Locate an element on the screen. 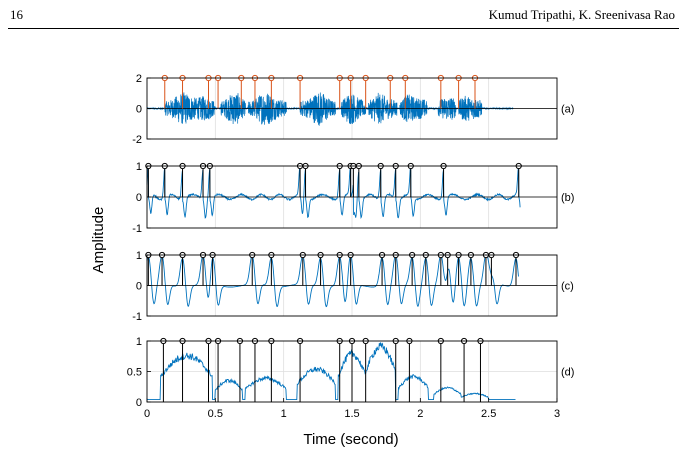 The image size is (687, 471). x-axis-ticks: 0 0.5 1 1.5 2 2.5 3 is located at coordinates (352, 409).